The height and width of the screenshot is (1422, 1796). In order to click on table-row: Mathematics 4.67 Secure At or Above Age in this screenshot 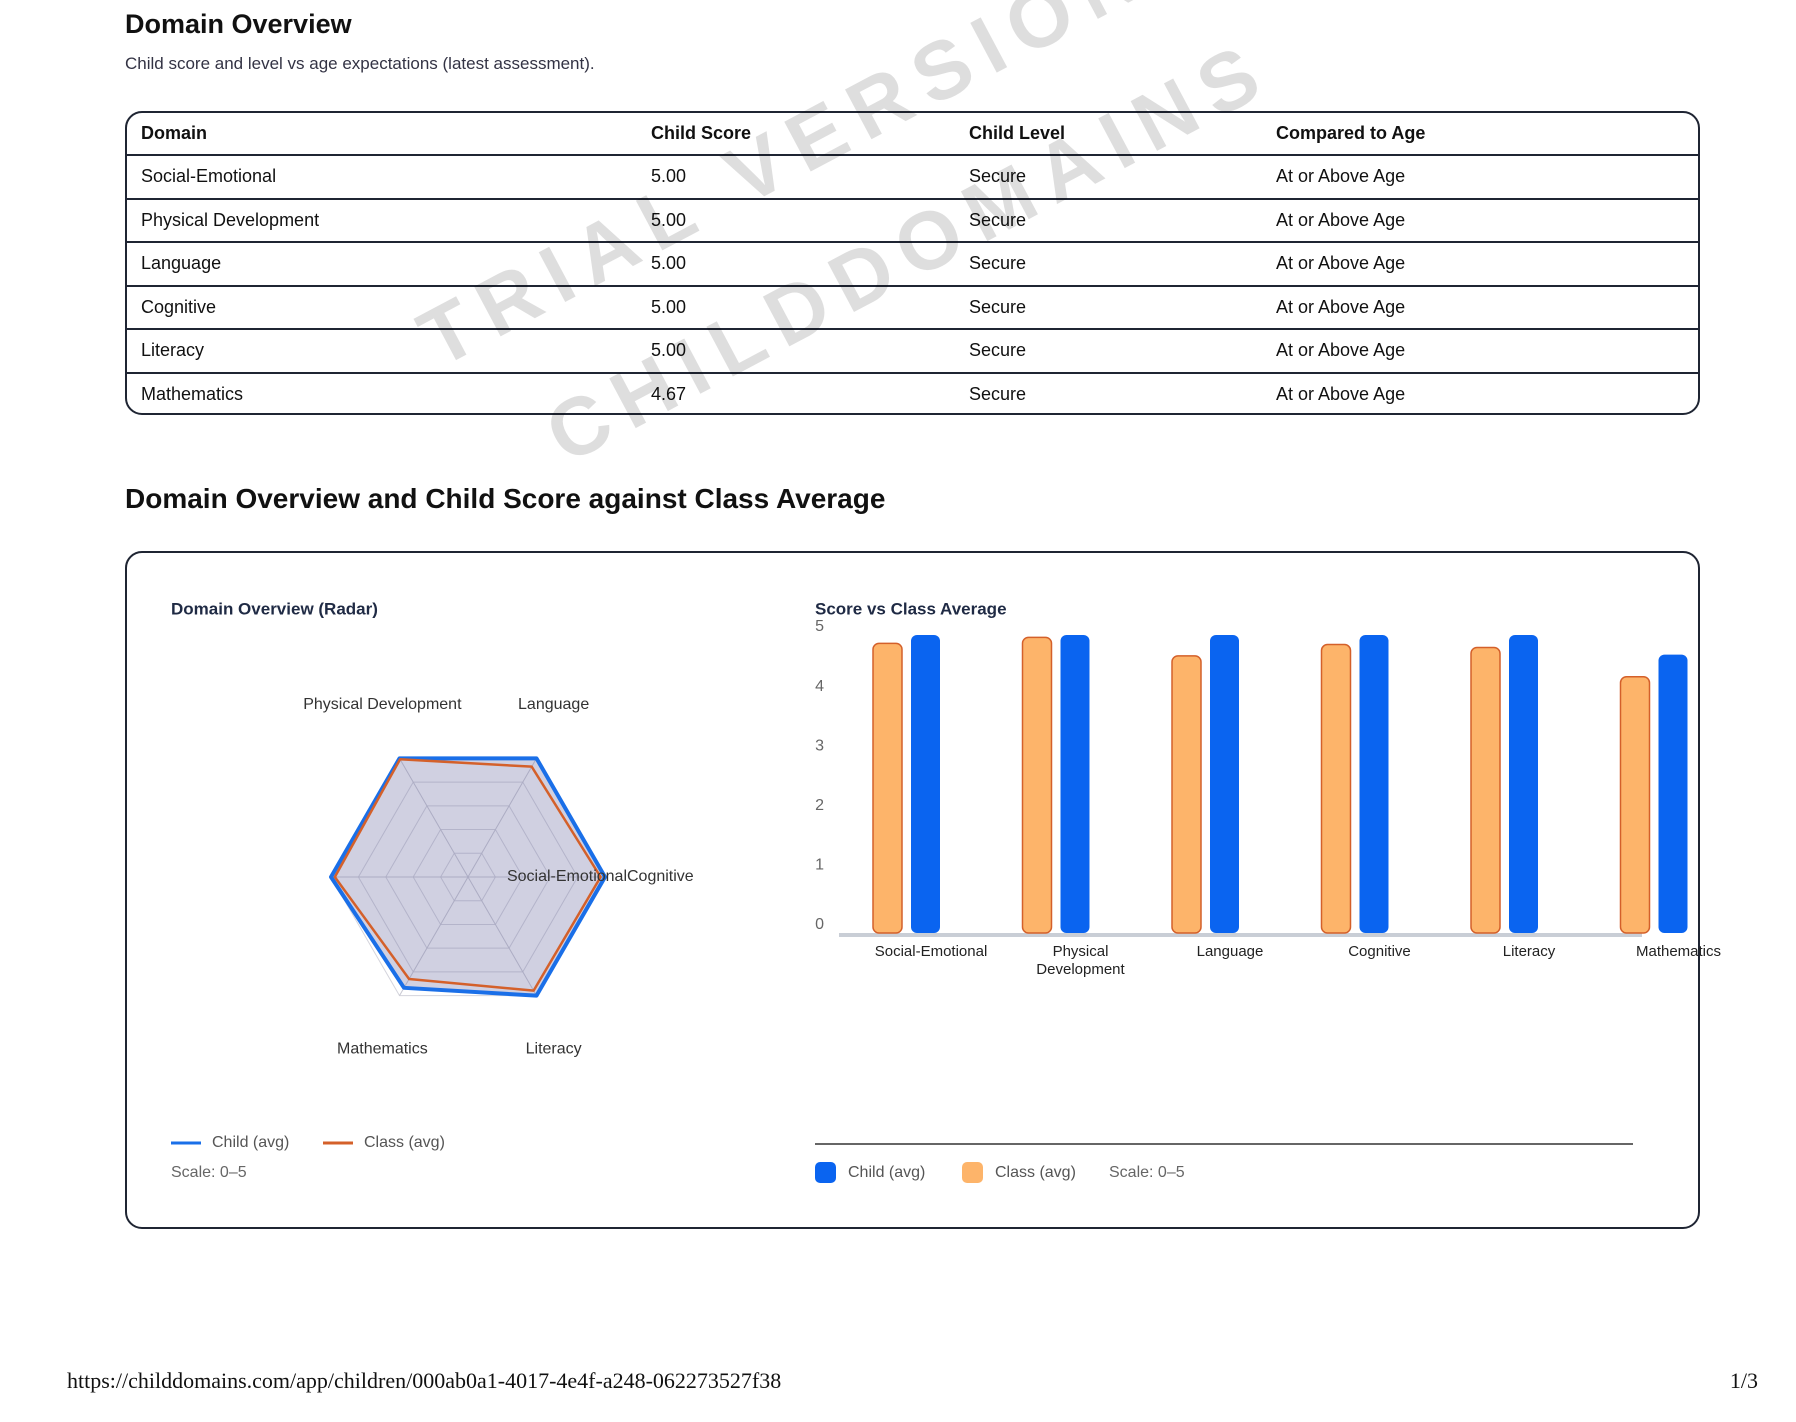, I will do `click(912, 392)`.